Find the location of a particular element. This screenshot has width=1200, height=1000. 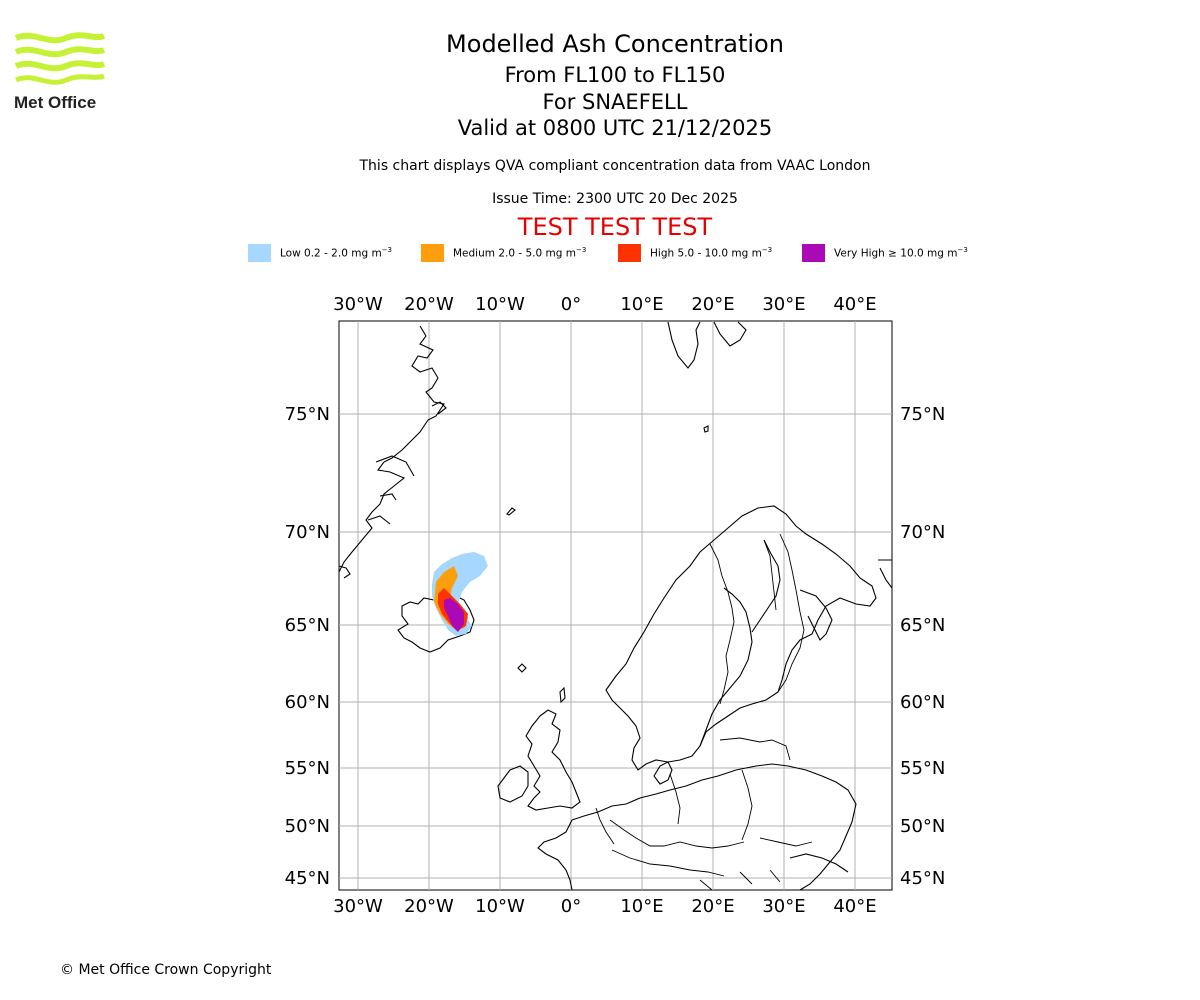

bear-island is located at coordinates (706, 429).